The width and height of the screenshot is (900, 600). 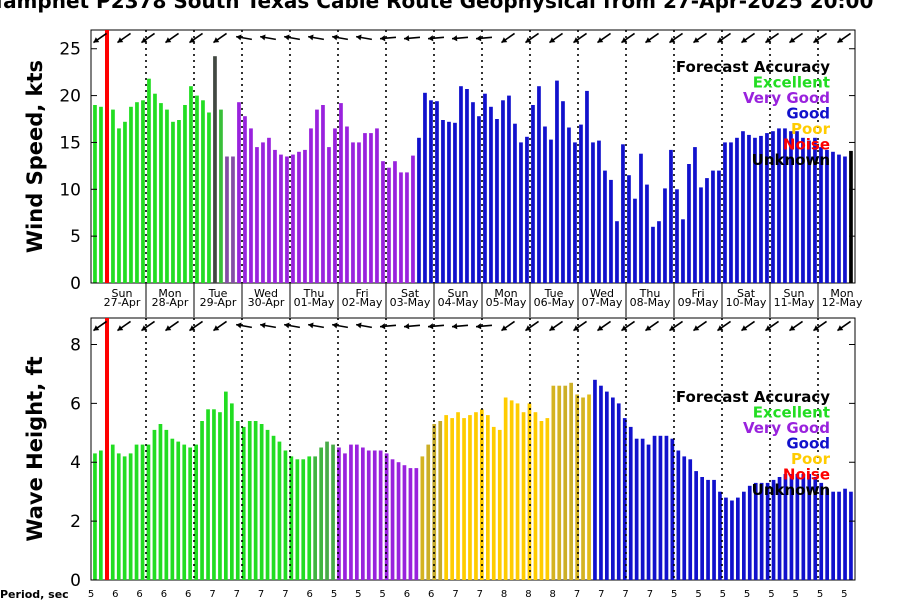 What do you see at coordinates (75, 237) in the screenshot?
I see `y-tick-label: 5` at bounding box center [75, 237].